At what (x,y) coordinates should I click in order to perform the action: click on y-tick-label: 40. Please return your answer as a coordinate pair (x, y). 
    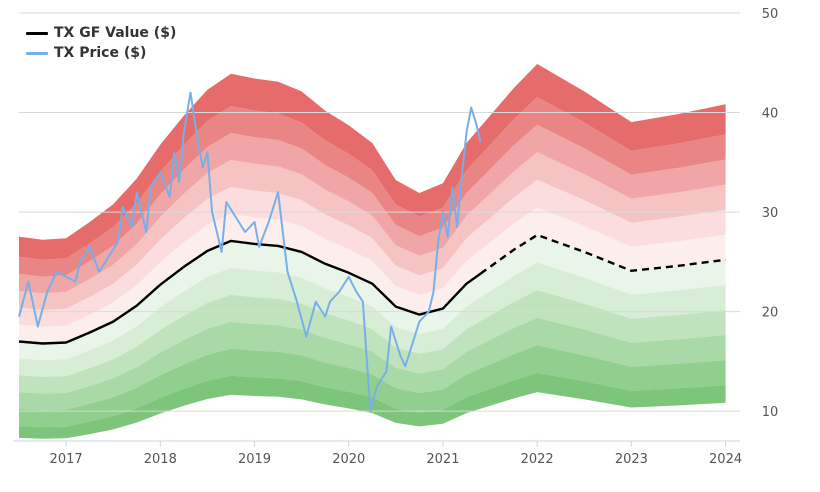
    Looking at the image, I should click on (770, 114).